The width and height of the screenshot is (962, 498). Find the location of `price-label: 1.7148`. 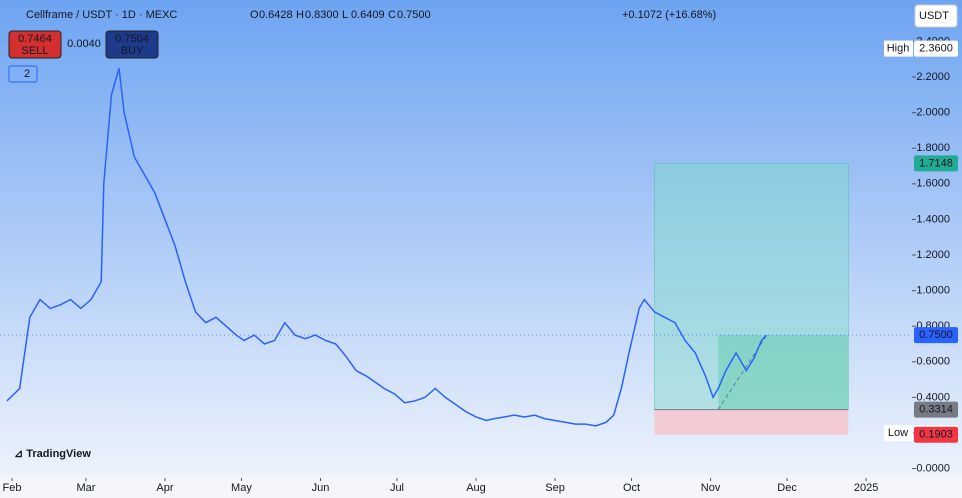

price-label: 1.7148 is located at coordinates (936, 163).